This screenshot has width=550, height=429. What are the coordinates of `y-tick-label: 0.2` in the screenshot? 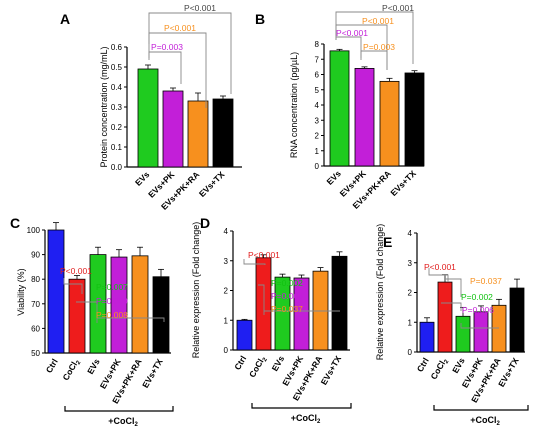 It's located at (117, 127).